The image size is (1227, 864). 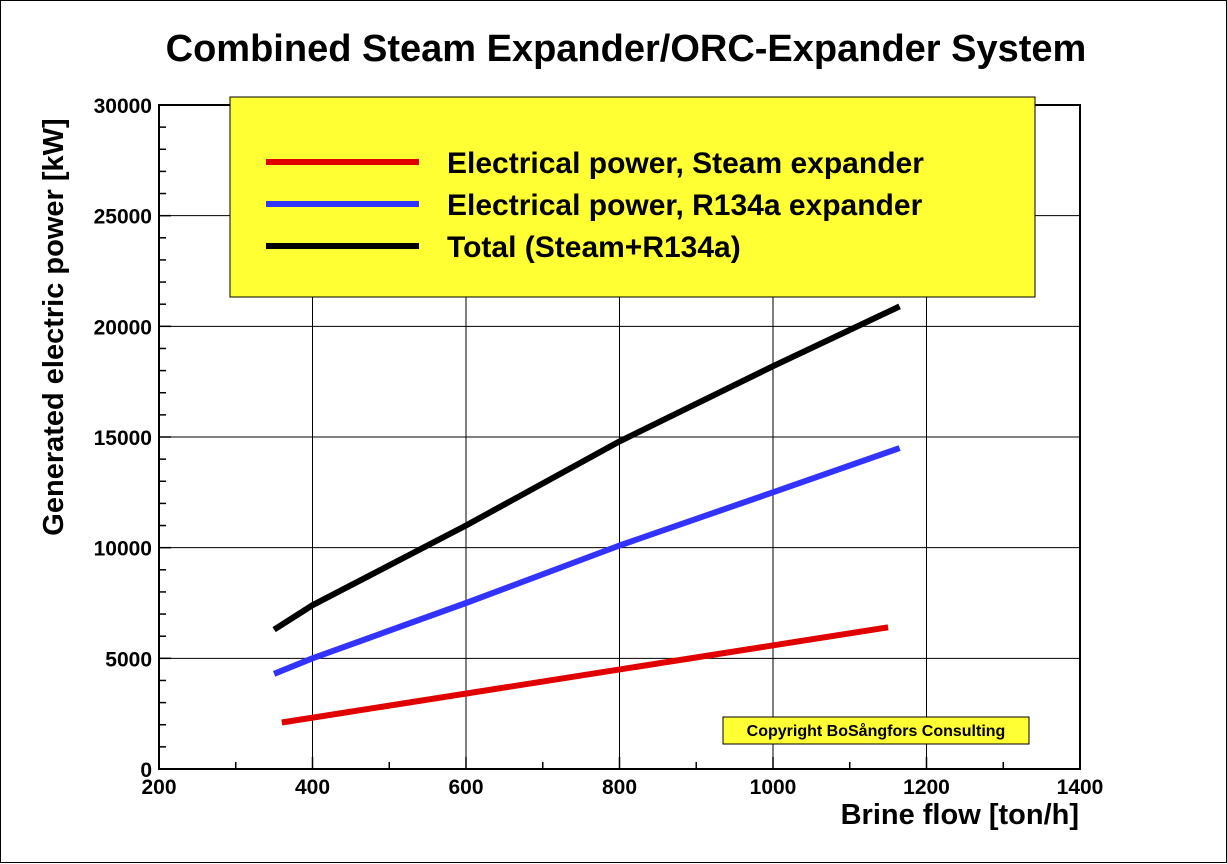 I want to click on y-tick-label: 20000, so click(x=123, y=327).